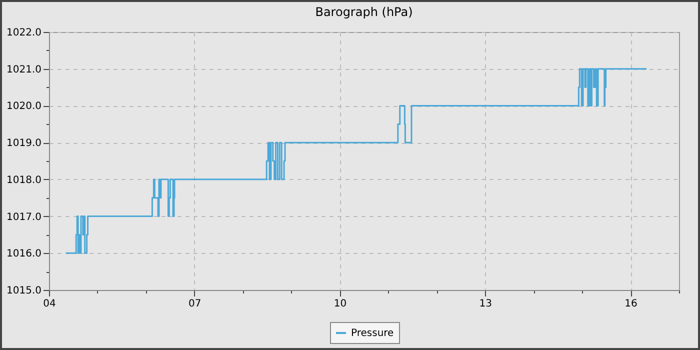 Image resolution: width=700 pixels, height=350 pixels. I want to click on y-tick-label: 1017.0, so click(24, 217).